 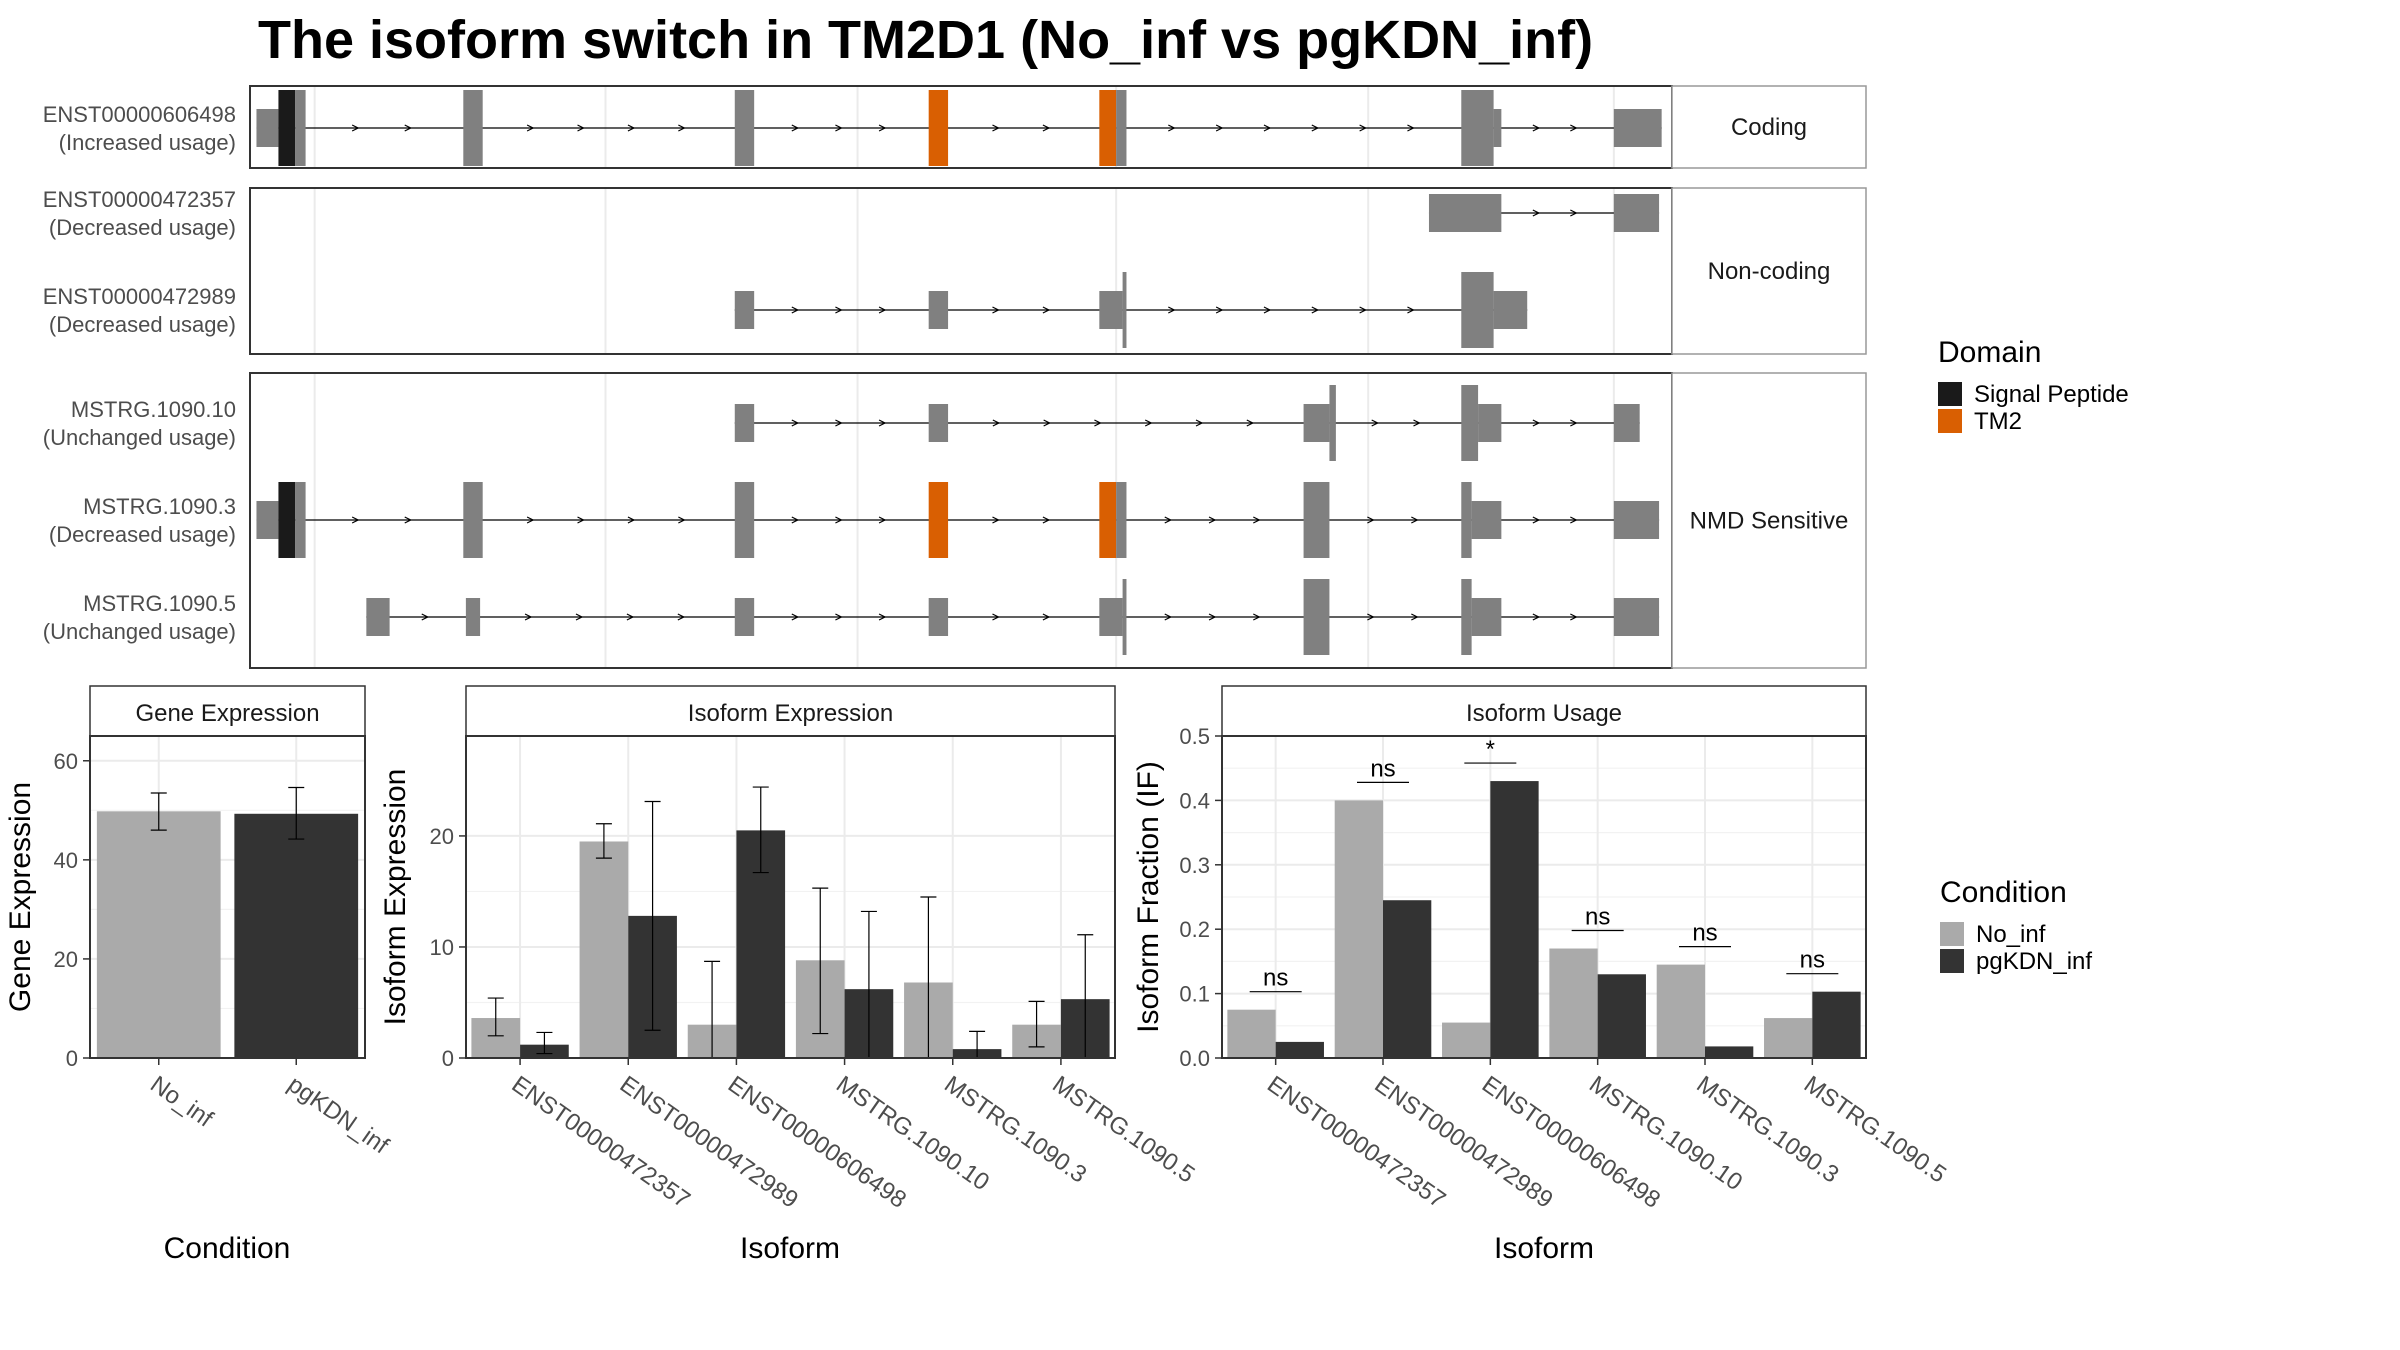 What do you see at coordinates (147, 142) in the screenshot?
I see `isoform-usage-label: (Increased usage)` at bounding box center [147, 142].